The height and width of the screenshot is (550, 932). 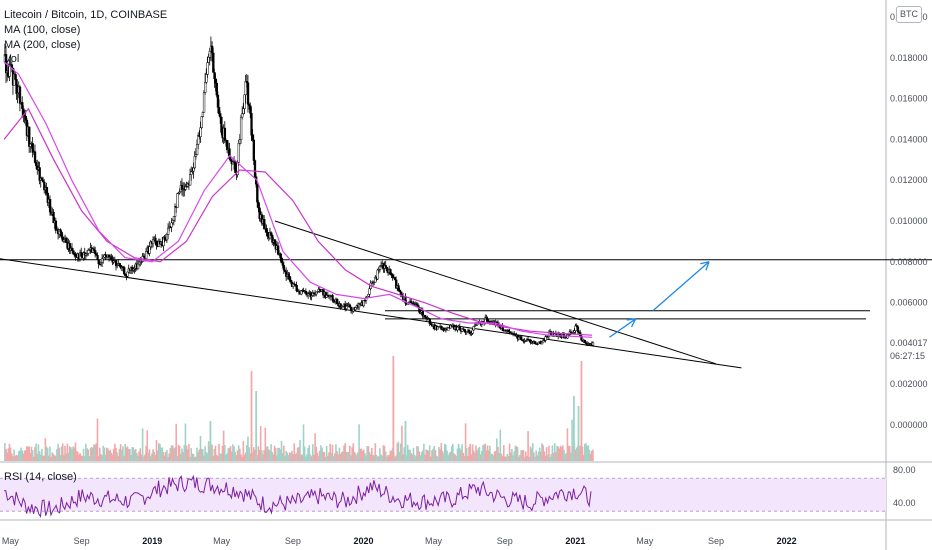 What do you see at coordinates (631, 319) in the screenshot?
I see `projection-arrow-head` at bounding box center [631, 319].